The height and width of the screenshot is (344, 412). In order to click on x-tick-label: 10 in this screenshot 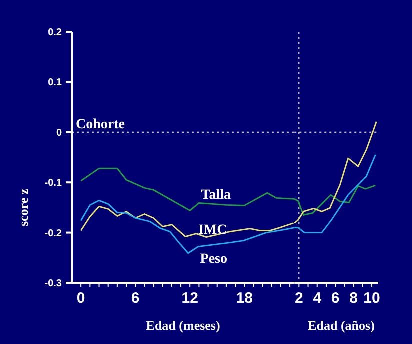, I will do `click(372, 298)`.